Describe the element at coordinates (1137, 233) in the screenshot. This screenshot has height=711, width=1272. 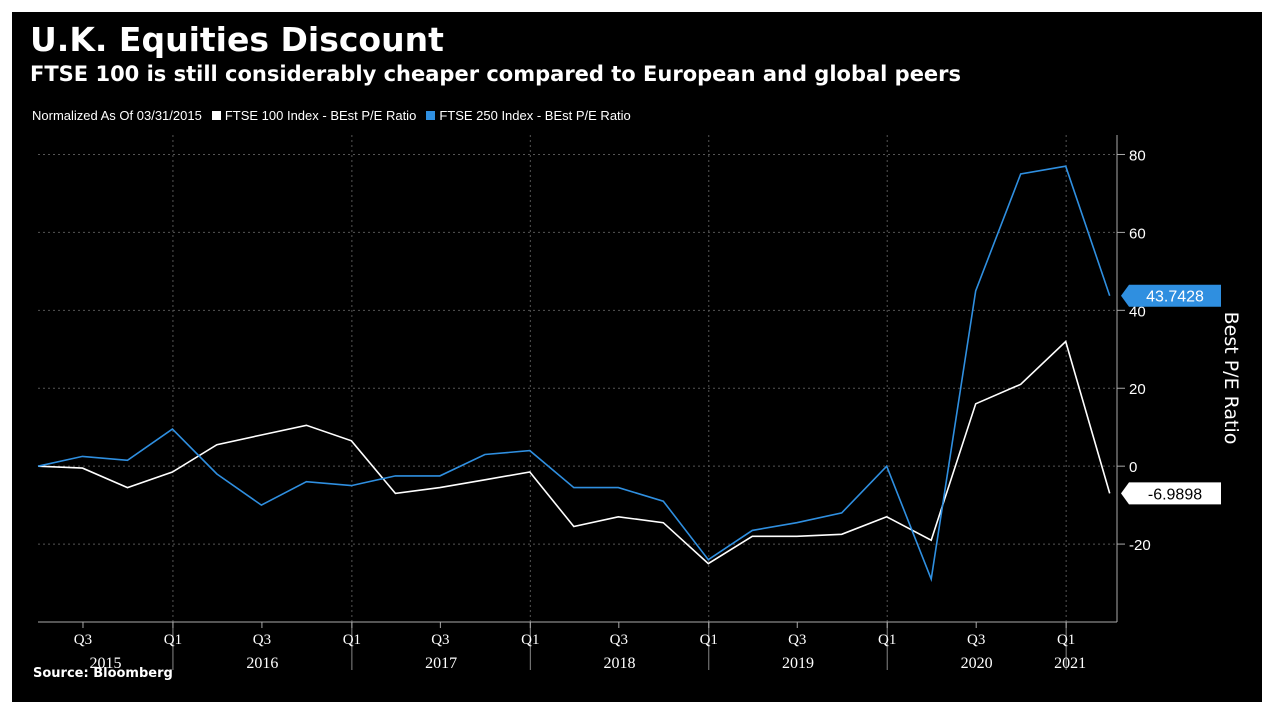
I see `y-tick-label: 60` at that location.